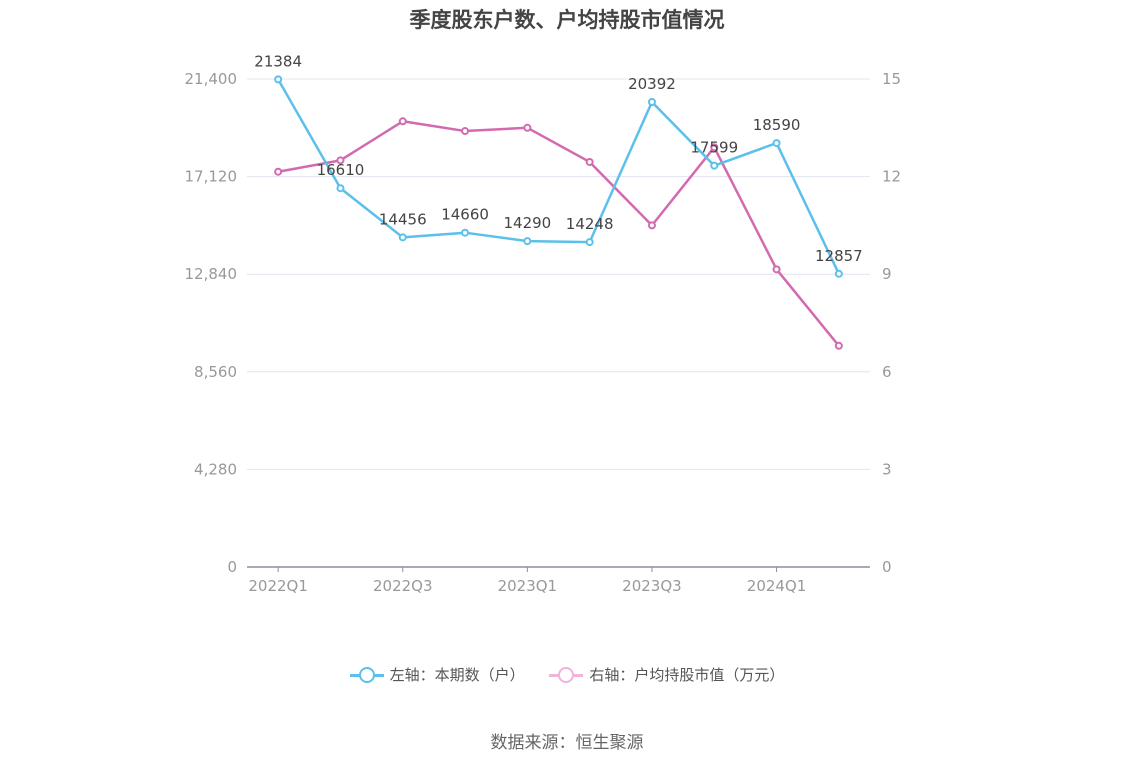 The width and height of the screenshot is (1134, 766). I want to click on x-tick-label: 2023Q3, so click(652, 586).